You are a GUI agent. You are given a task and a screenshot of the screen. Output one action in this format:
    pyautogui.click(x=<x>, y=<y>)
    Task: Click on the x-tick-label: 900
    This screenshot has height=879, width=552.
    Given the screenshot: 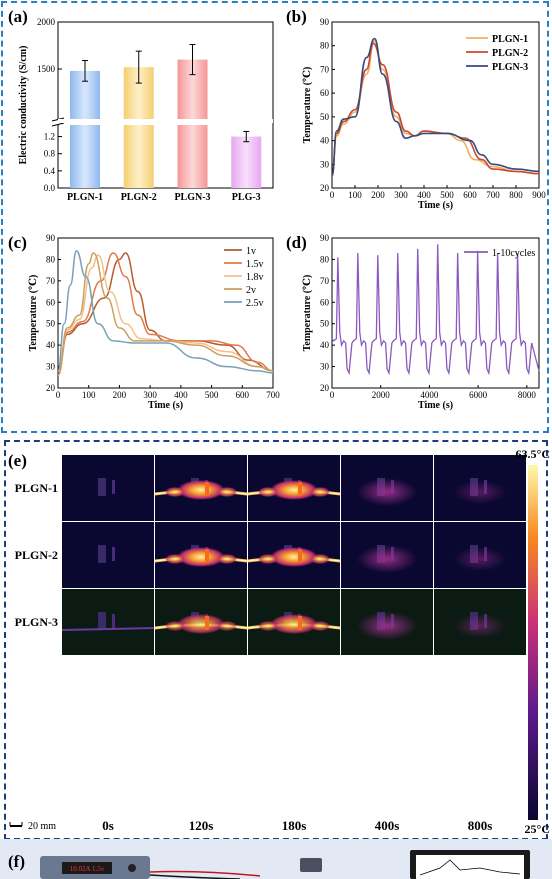 What is the action you would take?
    pyautogui.click(x=539, y=195)
    